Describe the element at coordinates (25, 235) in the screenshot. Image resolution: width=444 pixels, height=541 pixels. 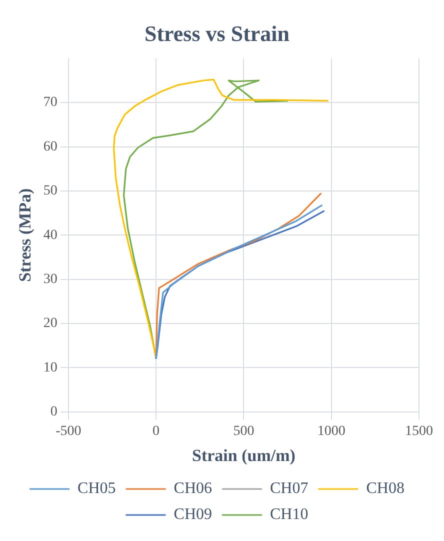
I see `y-axis-title: Stress (MPa)` at that location.